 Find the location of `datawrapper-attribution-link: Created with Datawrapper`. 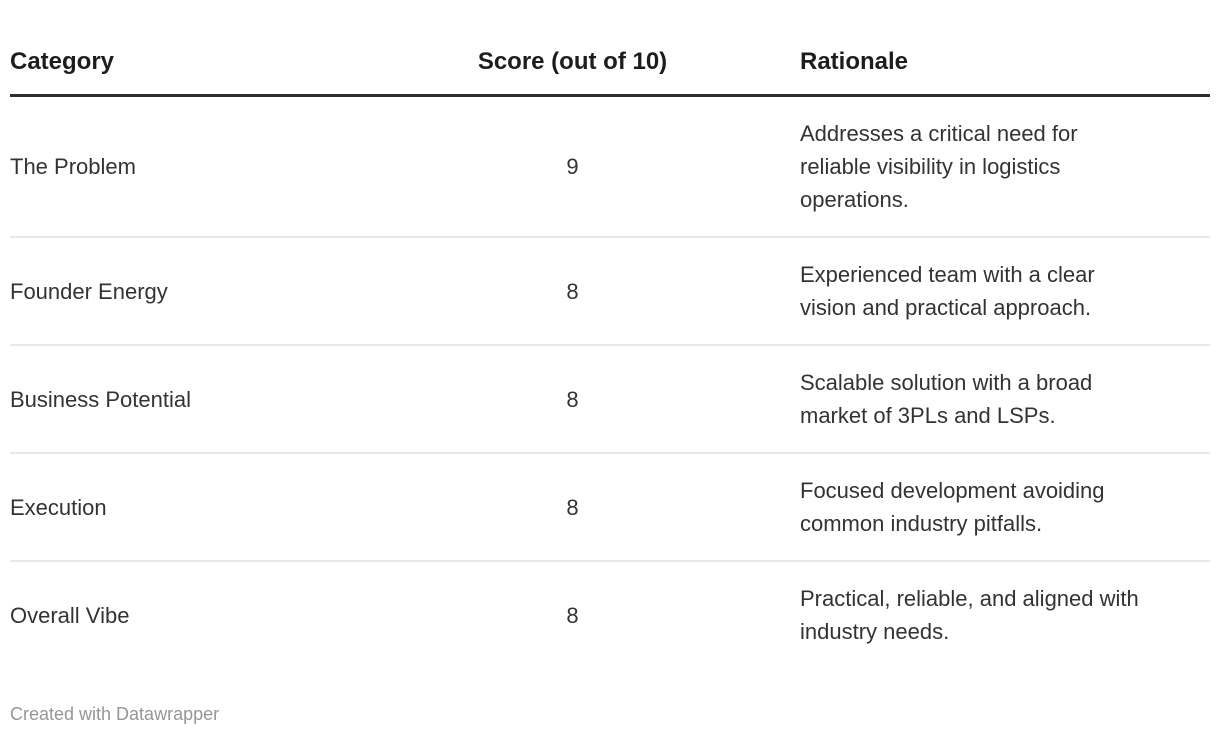

datawrapper-attribution-link: Created with Datawrapper is located at coordinates (115, 714).